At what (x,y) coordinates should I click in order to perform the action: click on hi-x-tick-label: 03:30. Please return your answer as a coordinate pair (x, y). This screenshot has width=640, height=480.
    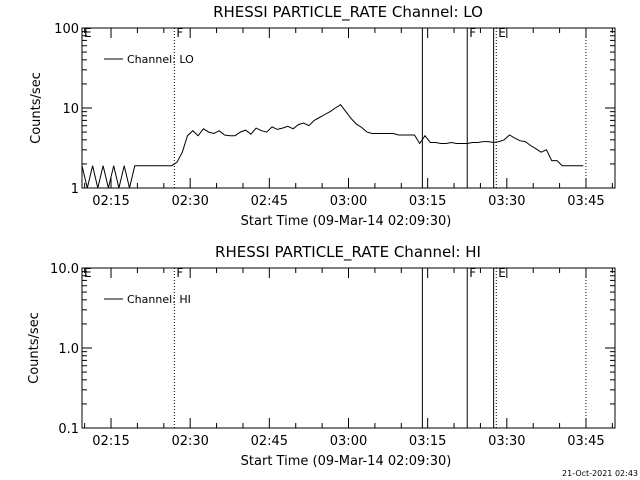
    Looking at the image, I should click on (506, 441).